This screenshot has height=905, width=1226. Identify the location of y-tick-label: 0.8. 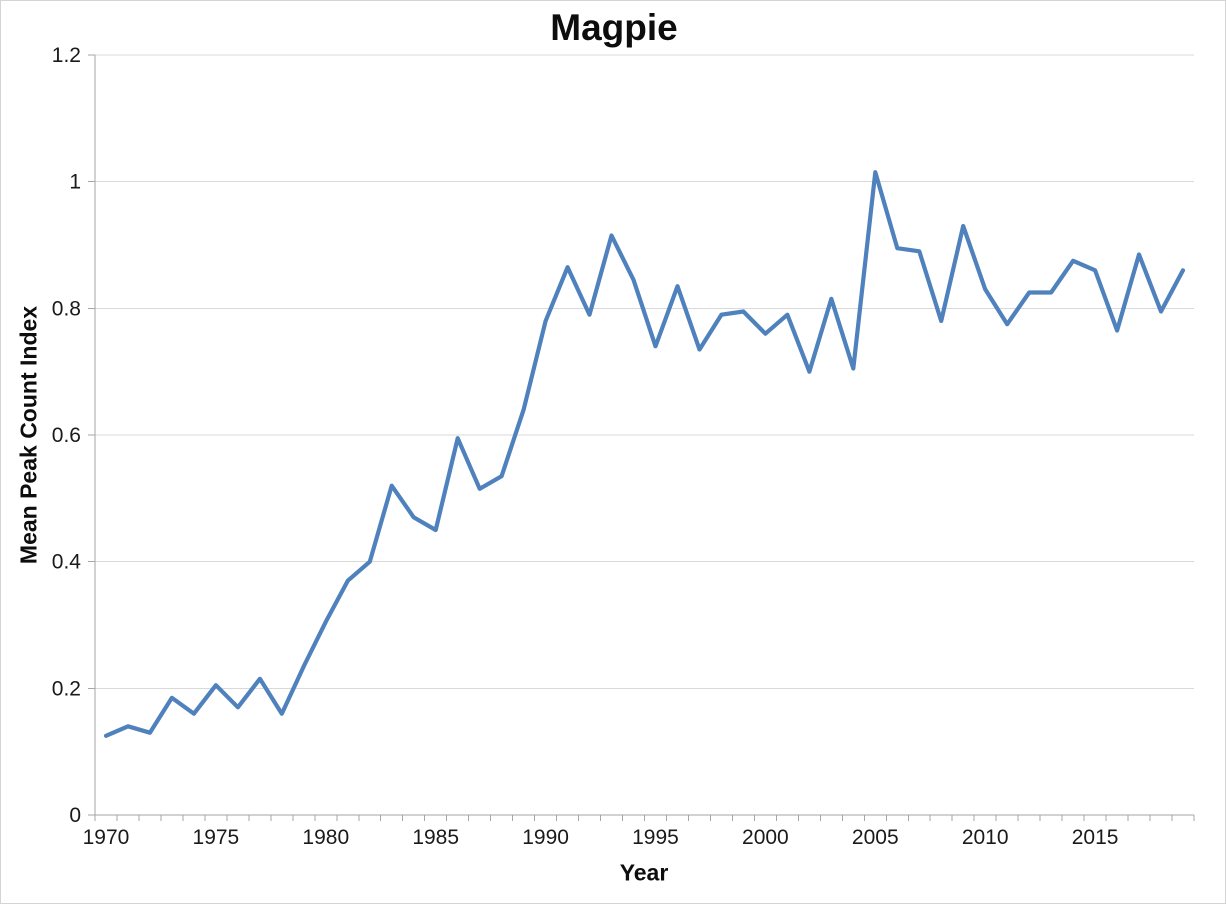
(66, 308).